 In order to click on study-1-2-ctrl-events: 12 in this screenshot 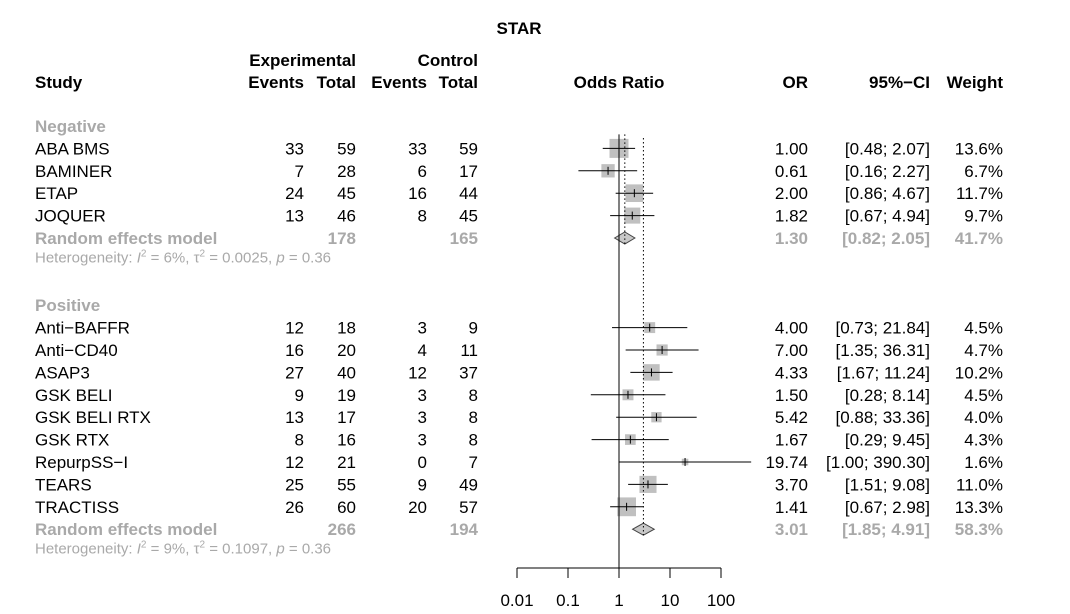, I will do `click(417, 372)`.